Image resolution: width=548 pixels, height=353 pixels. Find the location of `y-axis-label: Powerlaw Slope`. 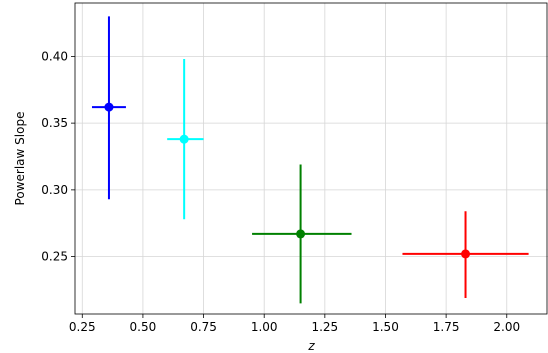

y-axis-label: Powerlaw Slope is located at coordinates (20, 159).